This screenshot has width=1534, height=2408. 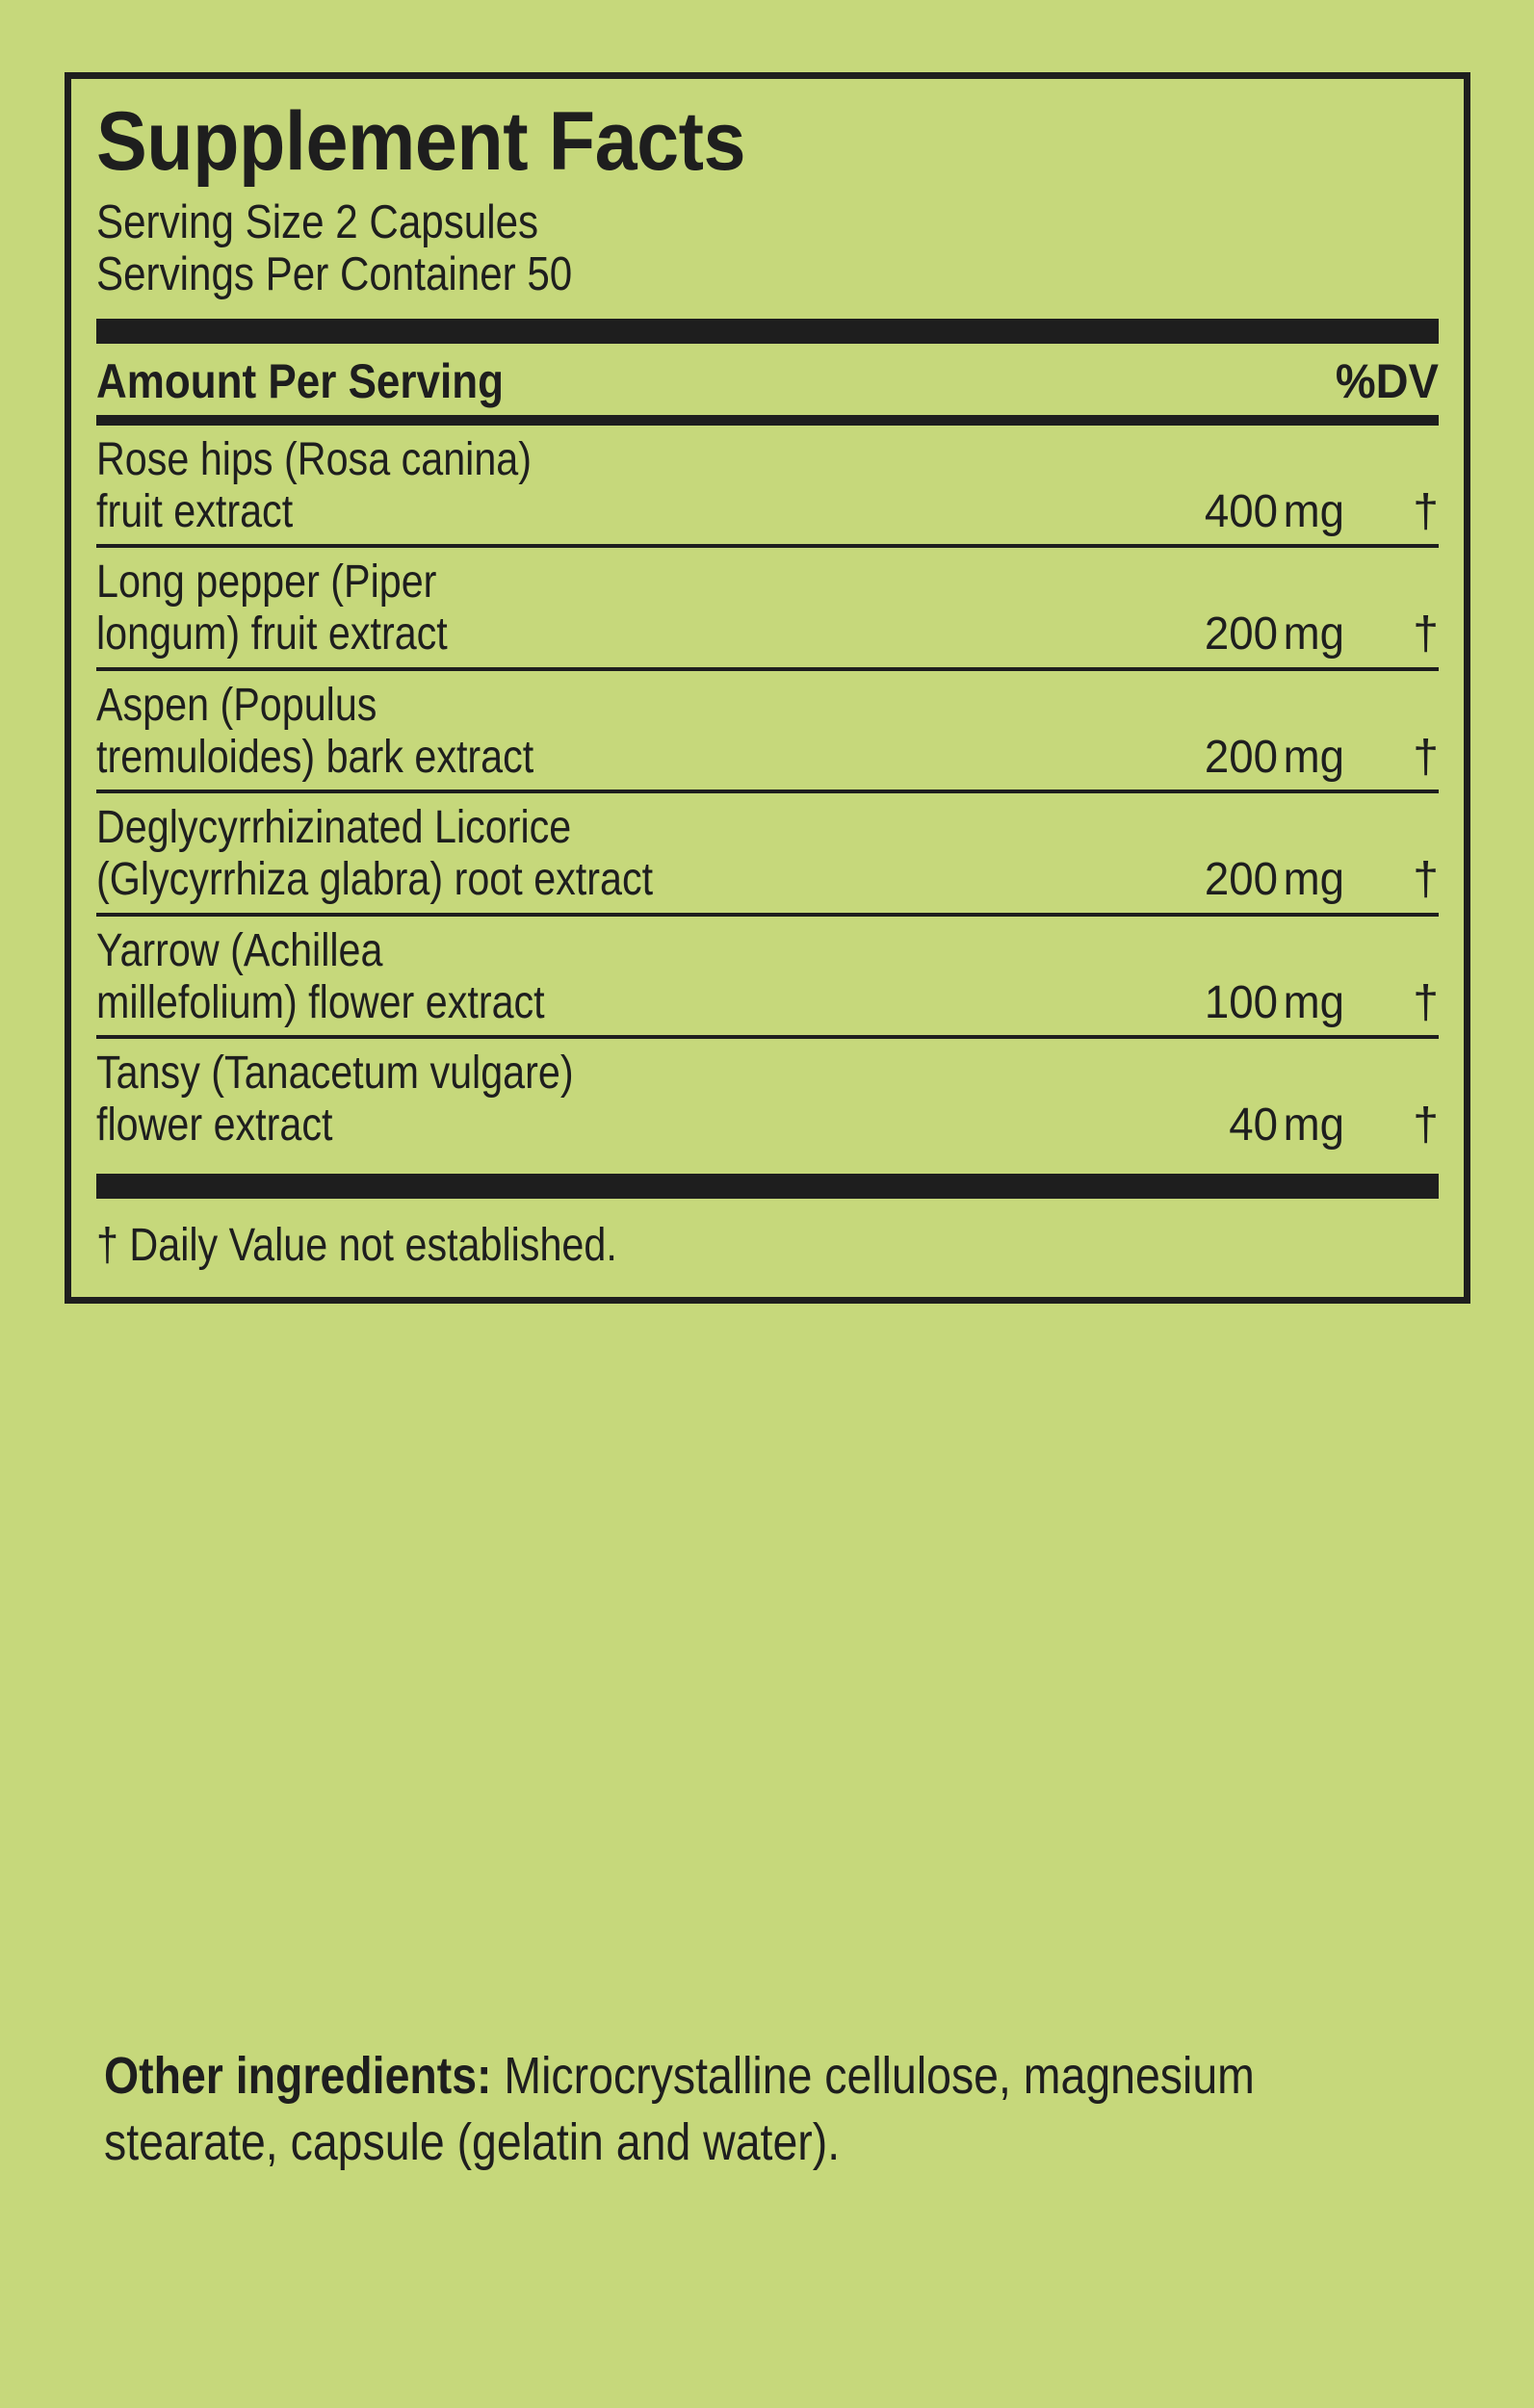 I want to click on ingredient-amount-value: 400, so click(x=1241, y=511).